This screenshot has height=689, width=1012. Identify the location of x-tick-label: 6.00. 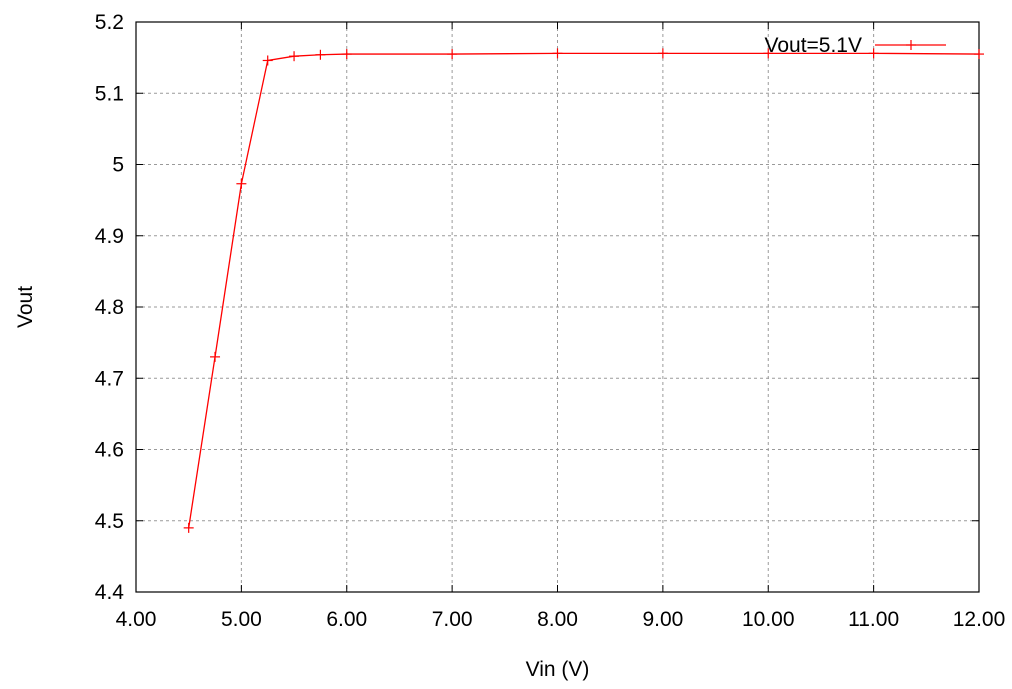
(346, 619).